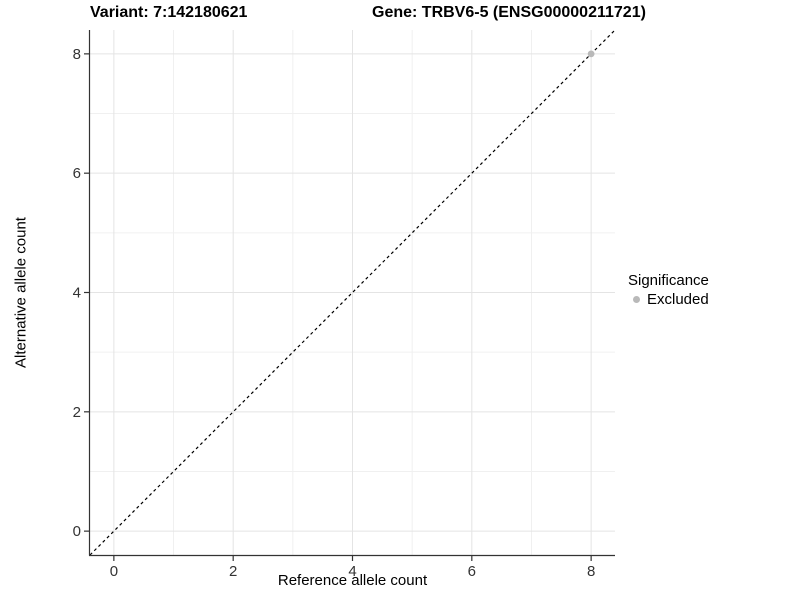  Describe the element at coordinates (169, 12) in the screenshot. I see `plot-title-variant: Variant: 7:142180621` at that location.